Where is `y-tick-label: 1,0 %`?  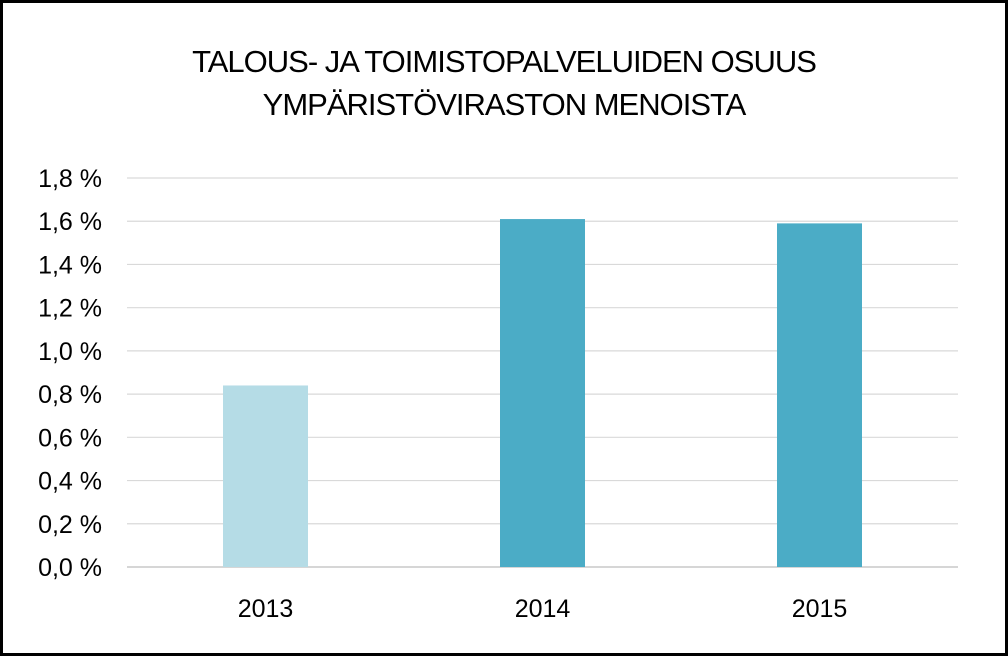
y-tick-label: 1,0 % is located at coordinates (70, 352).